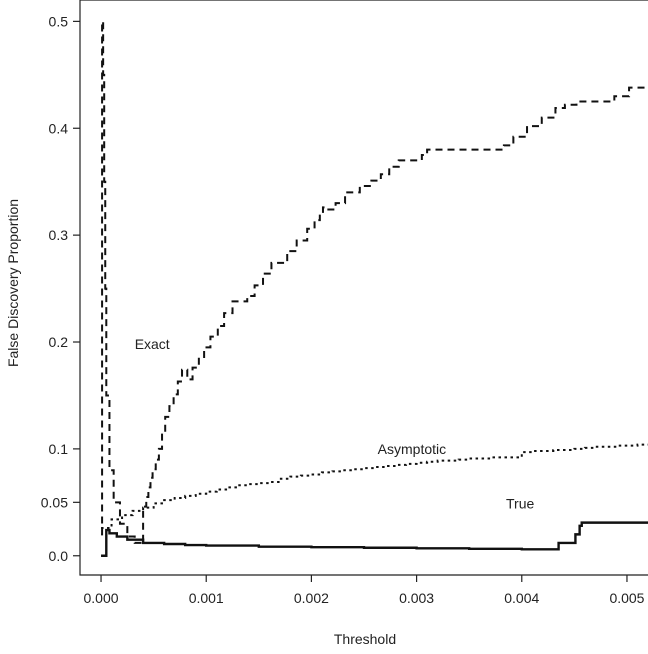 This screenshot has height=654, width=648. Describe the element at coordinates (520, 503) in the screenshot. I see `annotation-true: True` at that location.